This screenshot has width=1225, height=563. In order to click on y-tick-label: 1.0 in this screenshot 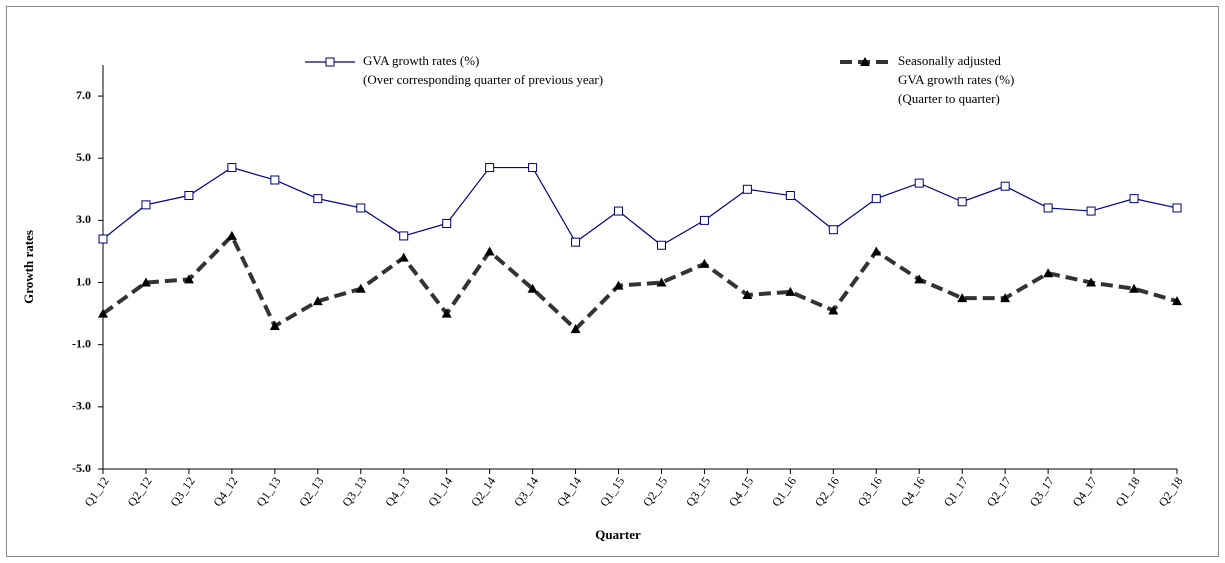, I will do `click(83, 281)`.